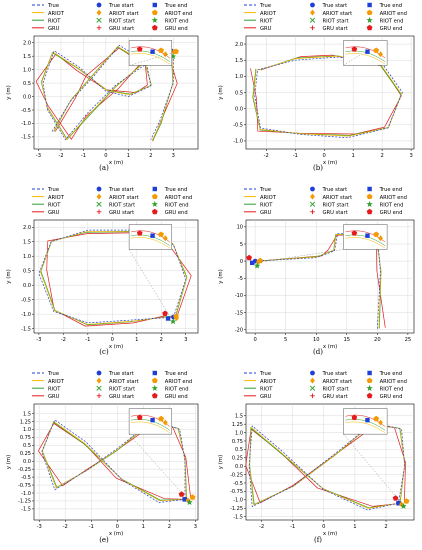 The width and height of the screenshot is (422, 550). What do you see at coordinates (136, 340) in the screenshot?
I see `x-tick-label: 1` at bounding box center [136, 340].